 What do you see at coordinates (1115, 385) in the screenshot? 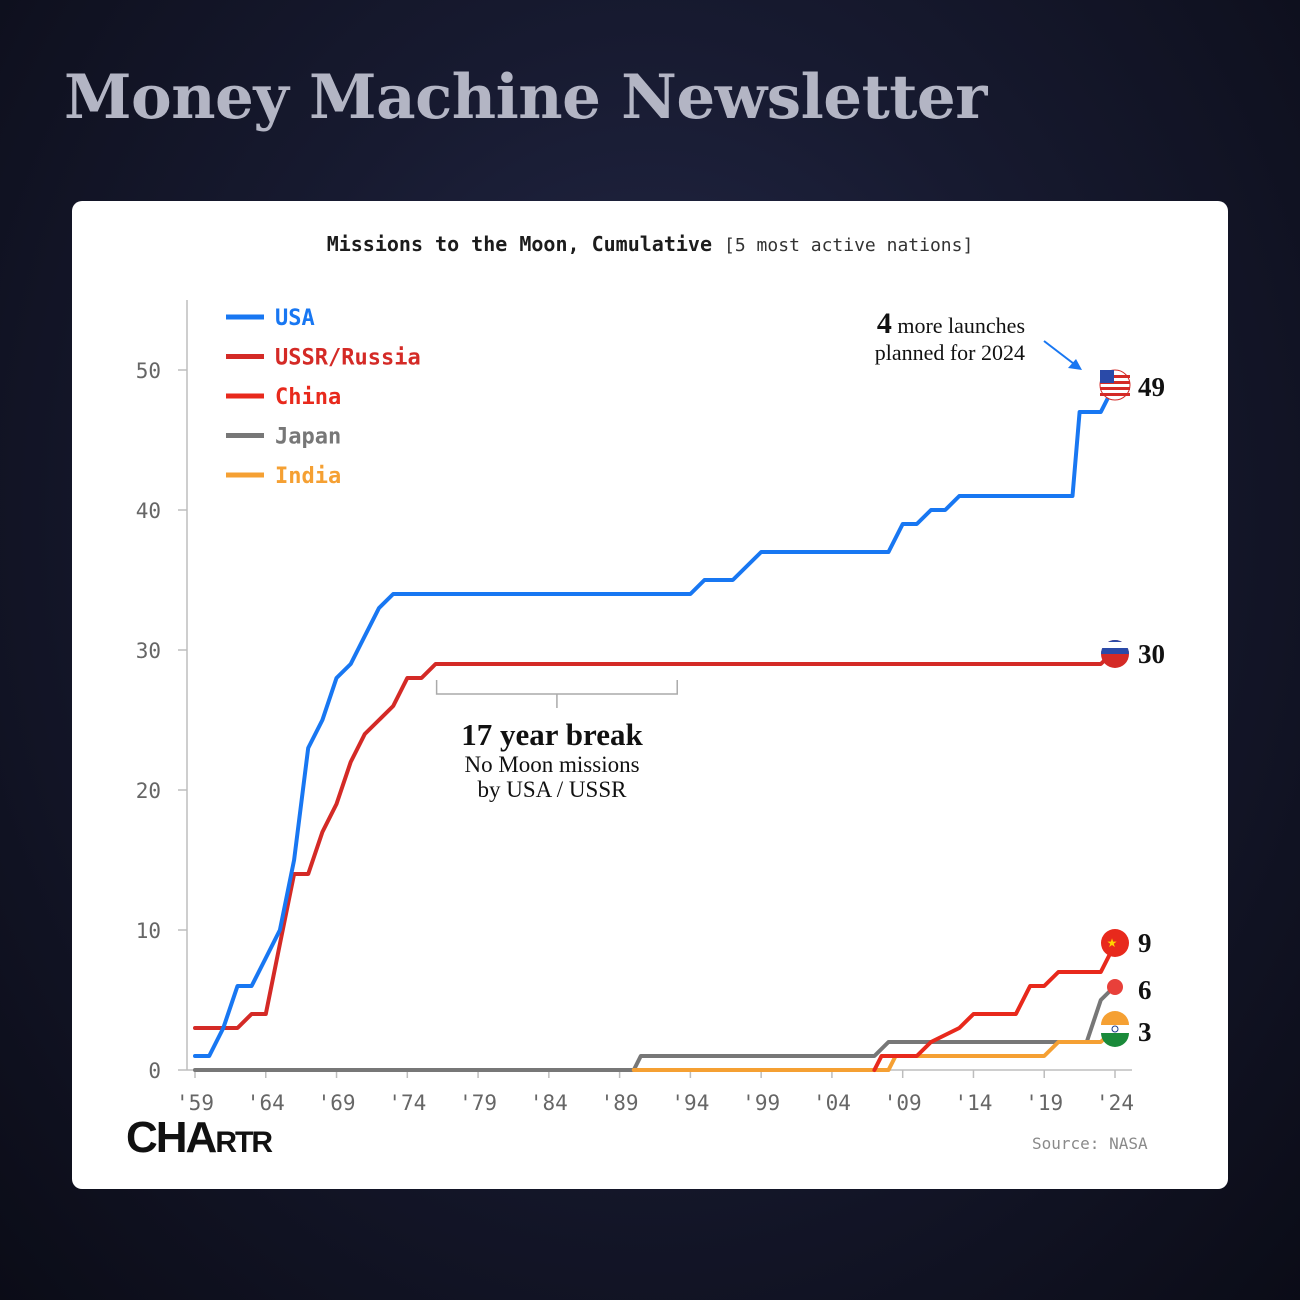
I see `end-marker-usa` at bounding box center [1115, 385].